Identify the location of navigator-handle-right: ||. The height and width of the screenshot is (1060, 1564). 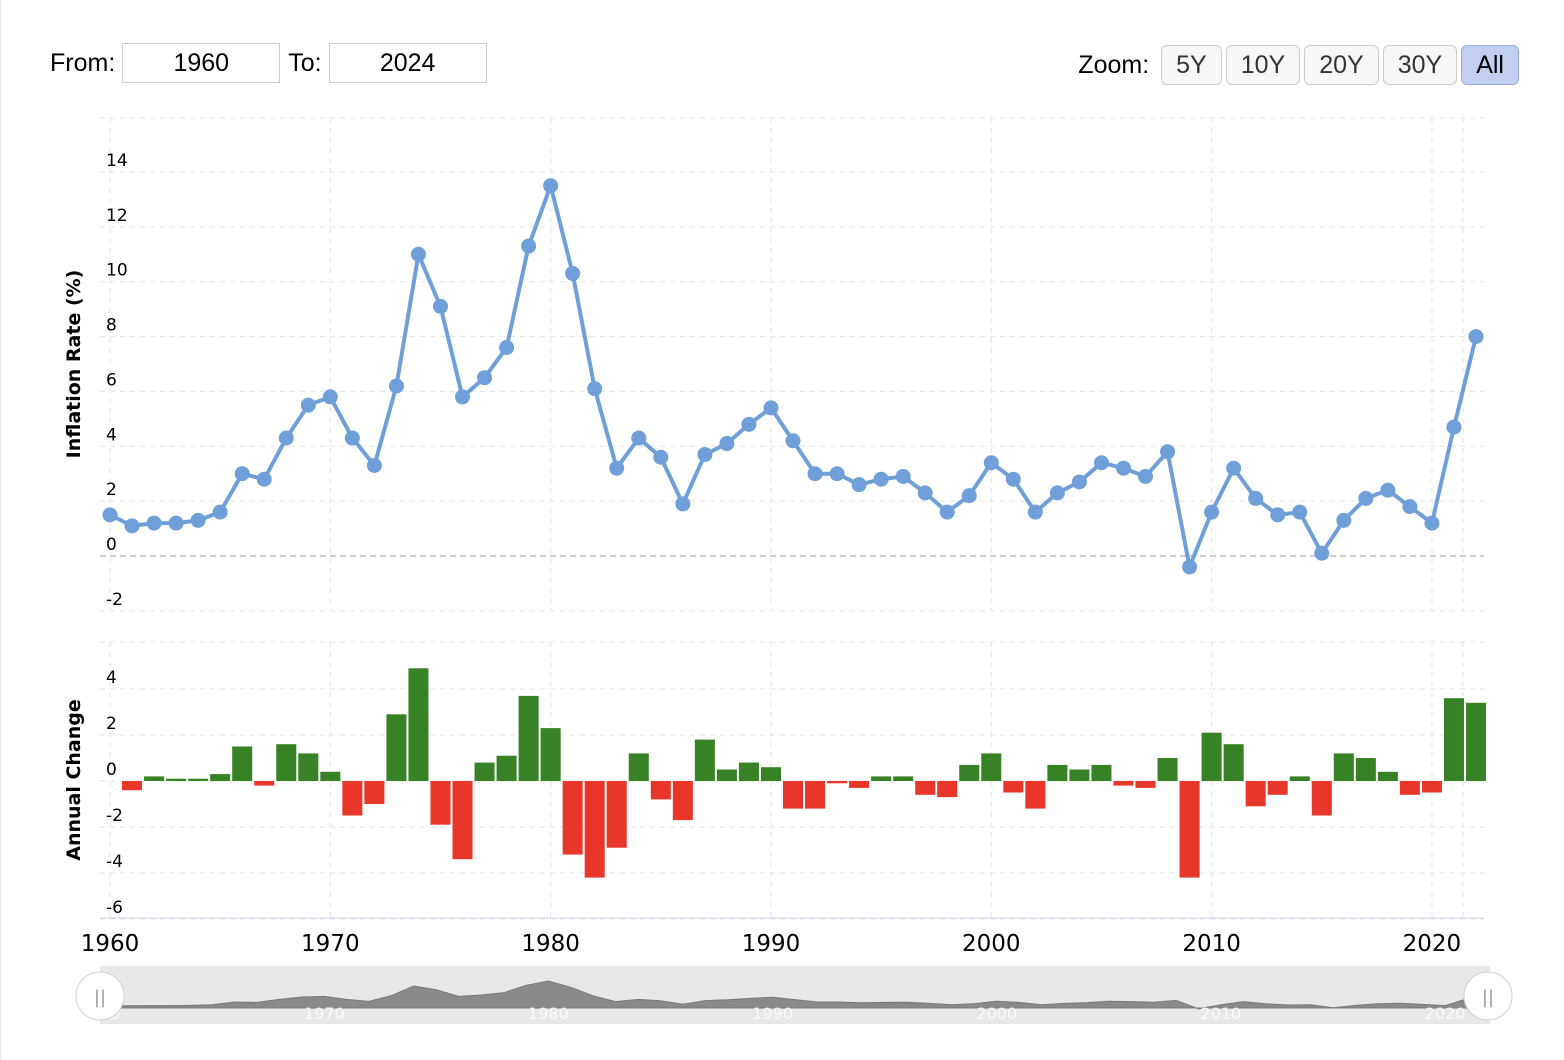
(1488, 996).